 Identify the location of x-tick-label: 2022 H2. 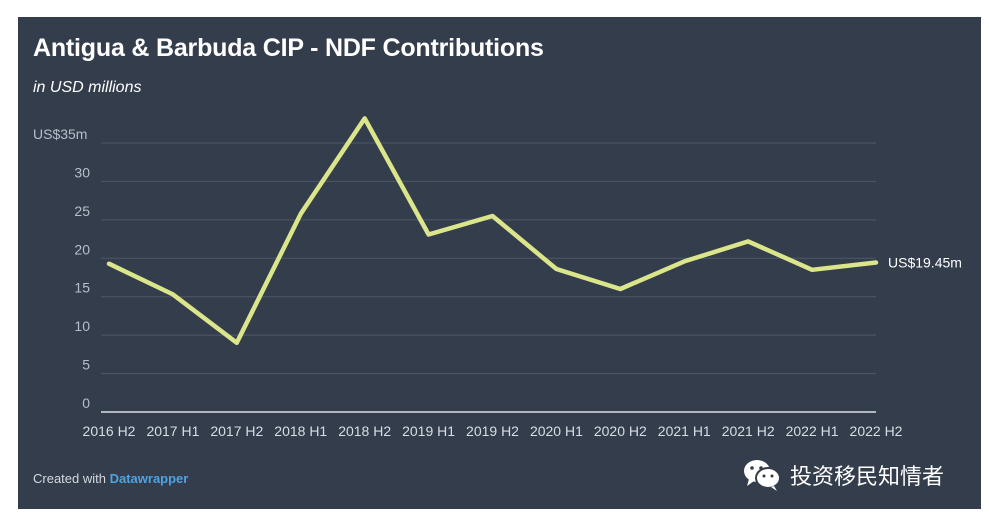
(876, 431).